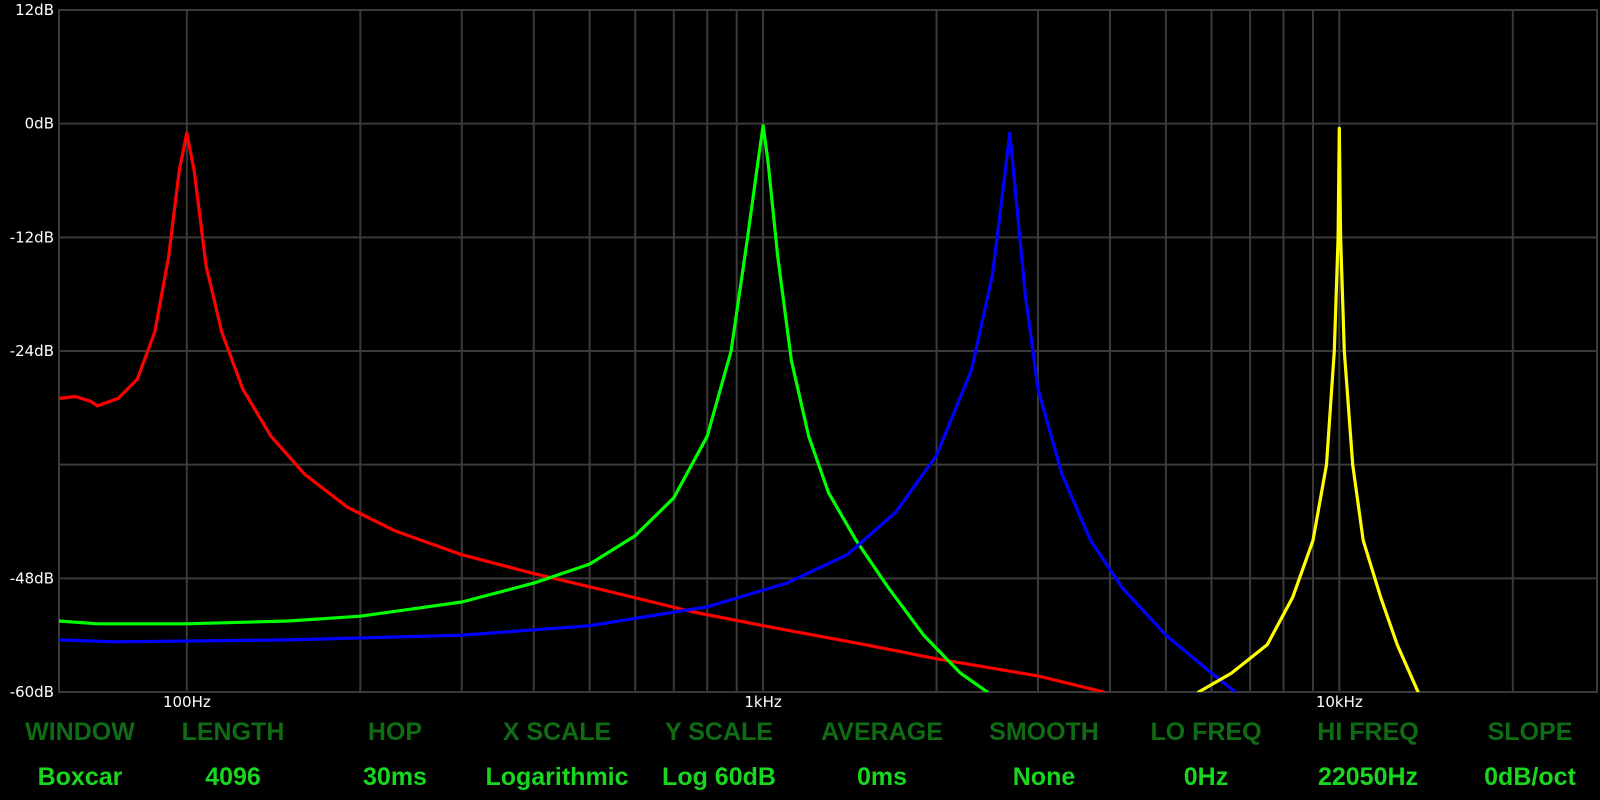 The height and width of the screenshot is (800, 1600). Describe the element at coordinates (233, 754) in the screenshot. I see `setting-length: LENGTH 4096` at that location.